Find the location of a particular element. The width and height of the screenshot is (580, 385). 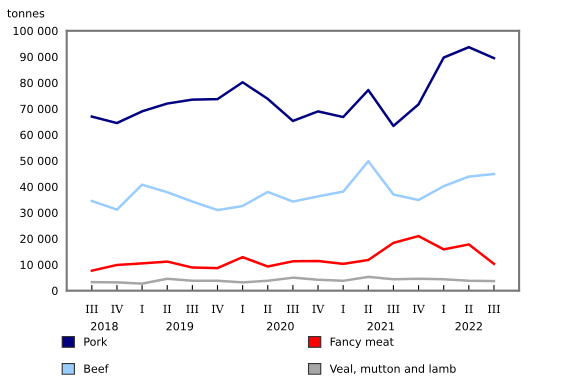

text: 2021 is located at coordinates (381, 326).